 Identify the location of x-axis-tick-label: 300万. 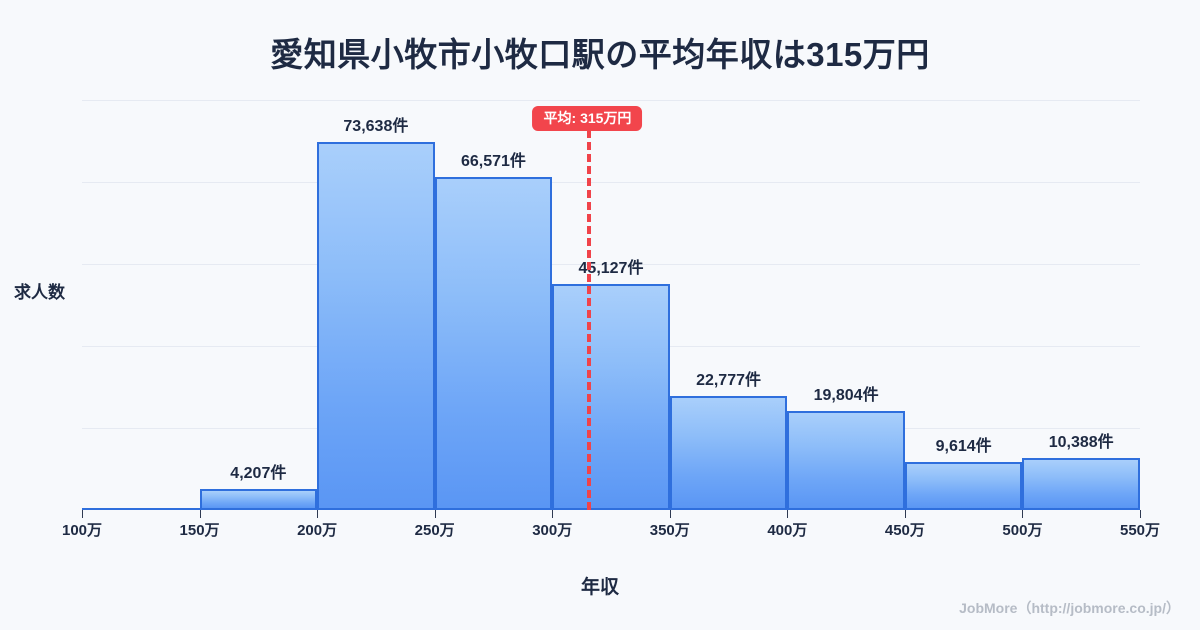
(552, 530).